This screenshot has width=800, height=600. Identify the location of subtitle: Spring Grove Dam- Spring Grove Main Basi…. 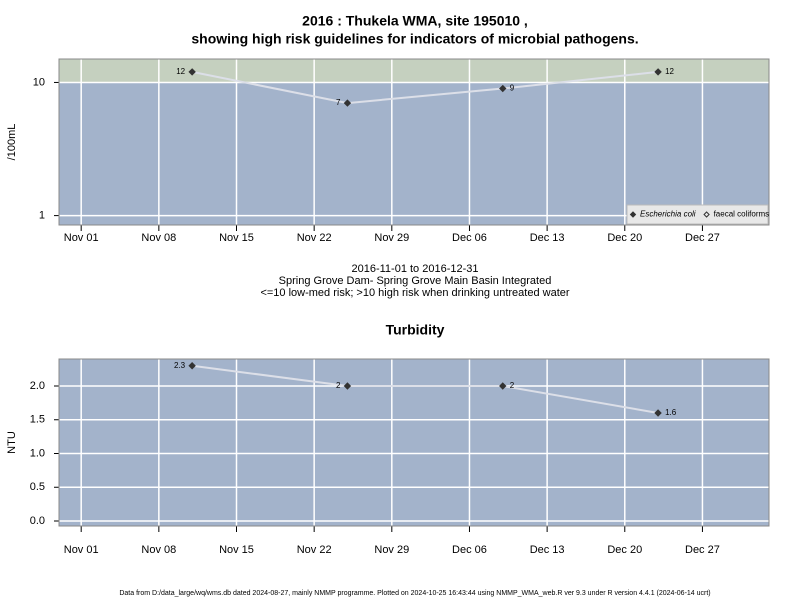
(415, 281).